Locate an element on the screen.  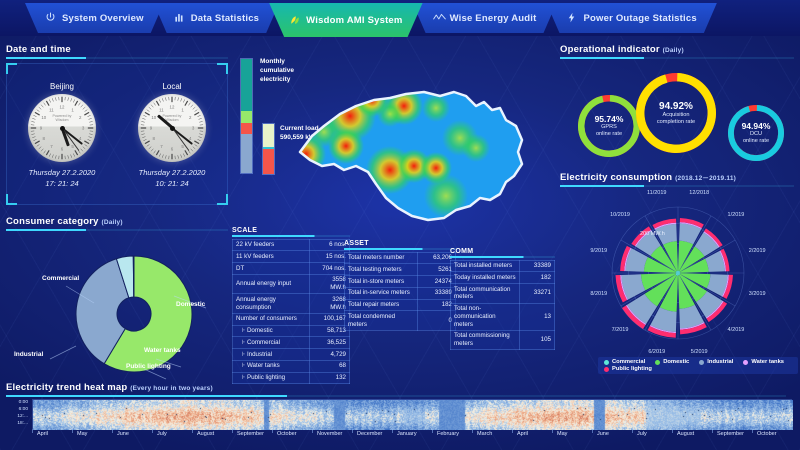
monthly-cumulative-bar is located at coordinates (246, 116).